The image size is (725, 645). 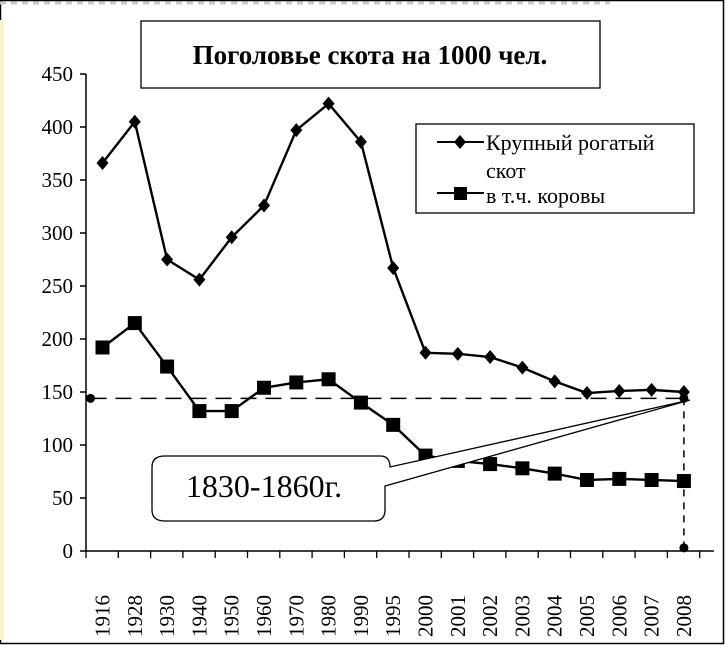 What do you see at coordinates (490, 616) in the screenshot?
I see `x-tick-label: 2002` at bounding box center [490, 616].